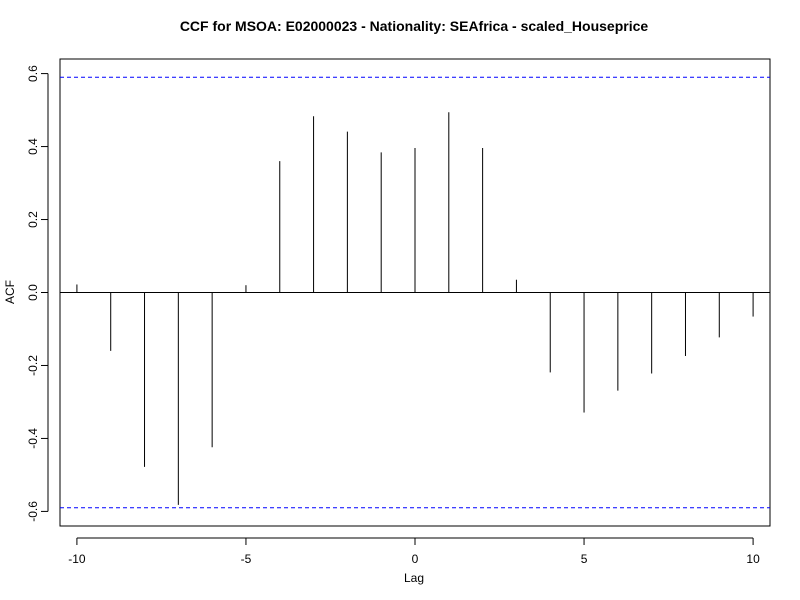 The height and width of the screenshot is (600, 800). What do you see at coordinates (33, 438) in the screenshot?
I see `y-tick-label: -0.4` at bounding box center [33, 438].